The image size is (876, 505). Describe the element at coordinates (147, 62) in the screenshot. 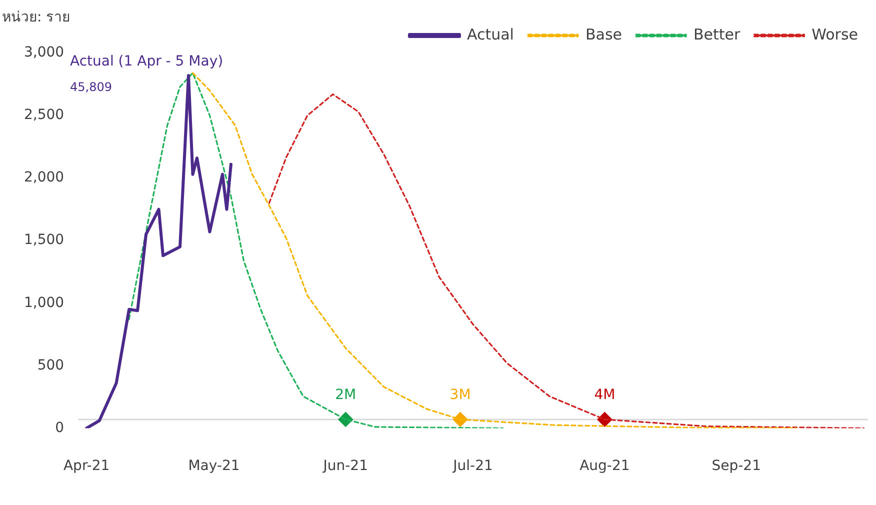

I see `annotation: Actual (1 Apr - 5 May)` at that location.